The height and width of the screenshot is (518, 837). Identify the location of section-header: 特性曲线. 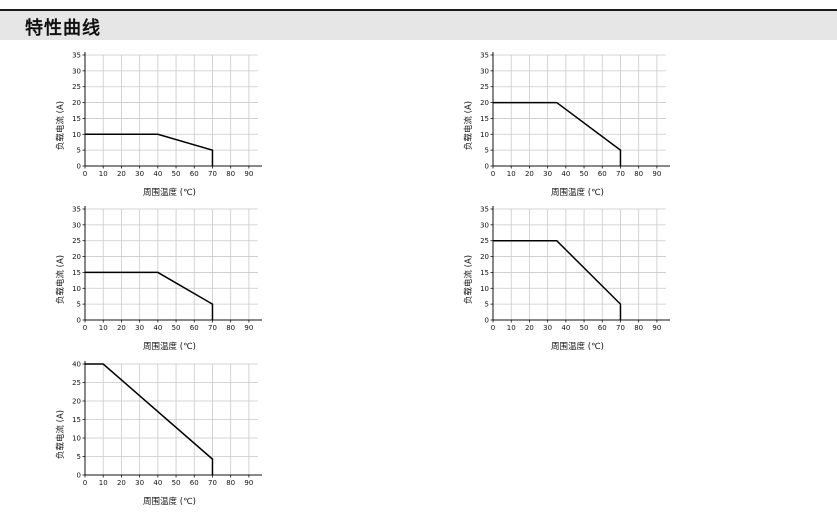
(418, 25).